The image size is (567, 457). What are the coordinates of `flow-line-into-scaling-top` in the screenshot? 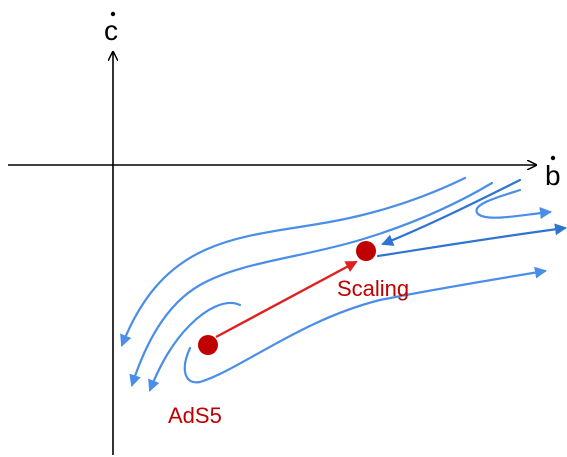 It's located at (451, 212).